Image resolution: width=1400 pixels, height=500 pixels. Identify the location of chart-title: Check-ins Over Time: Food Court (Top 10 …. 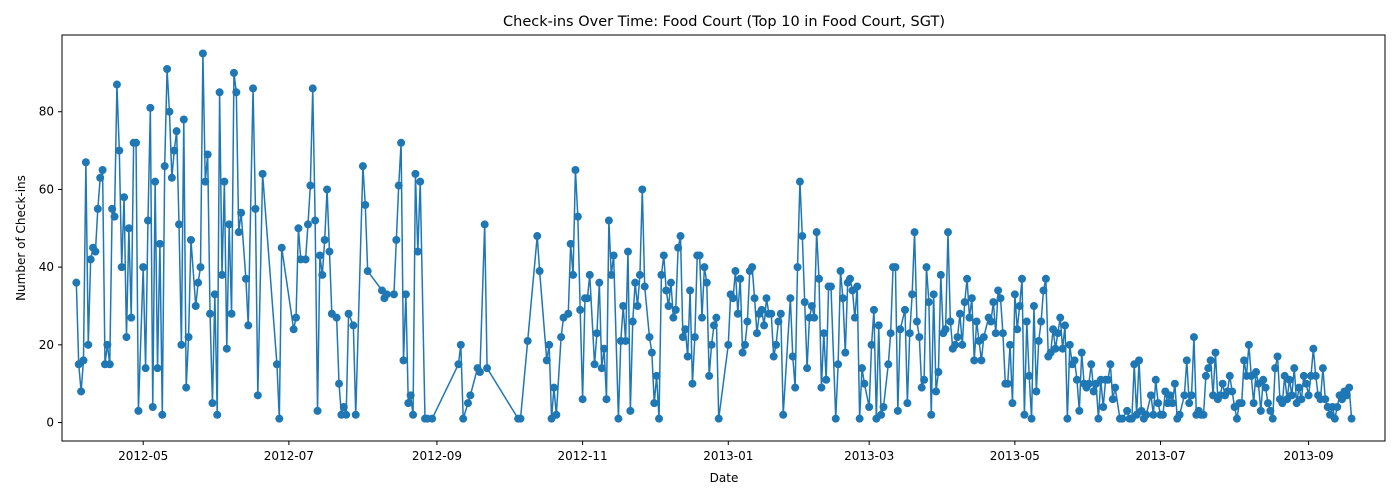
(724, 22).